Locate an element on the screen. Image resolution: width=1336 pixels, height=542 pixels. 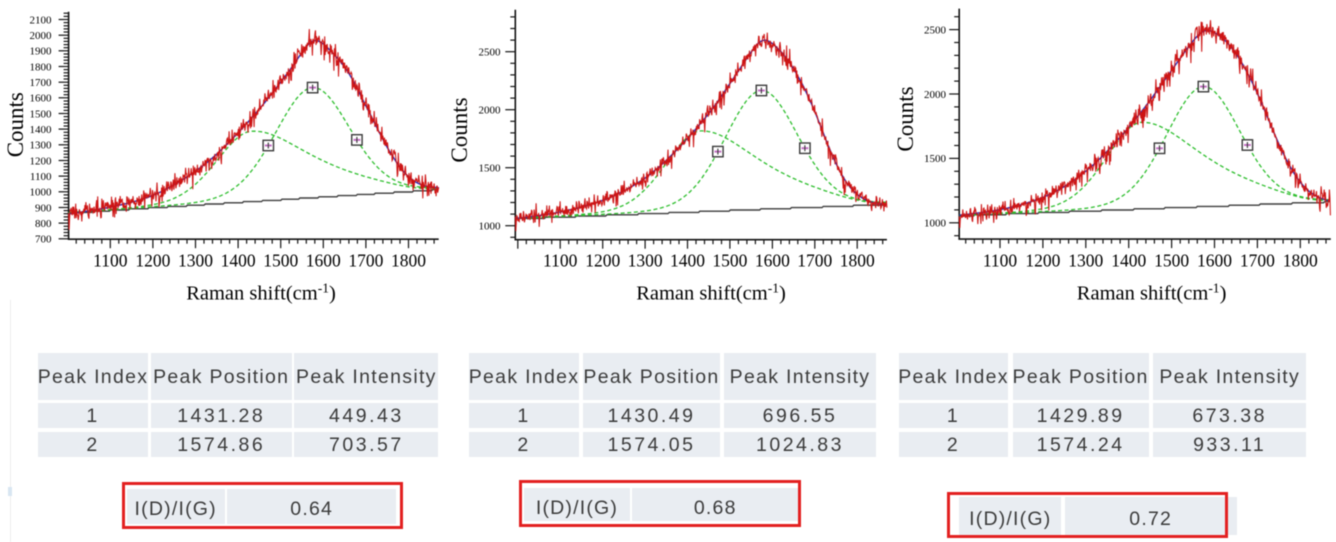
svg-text: 800 is located at coordinates (43, 224).